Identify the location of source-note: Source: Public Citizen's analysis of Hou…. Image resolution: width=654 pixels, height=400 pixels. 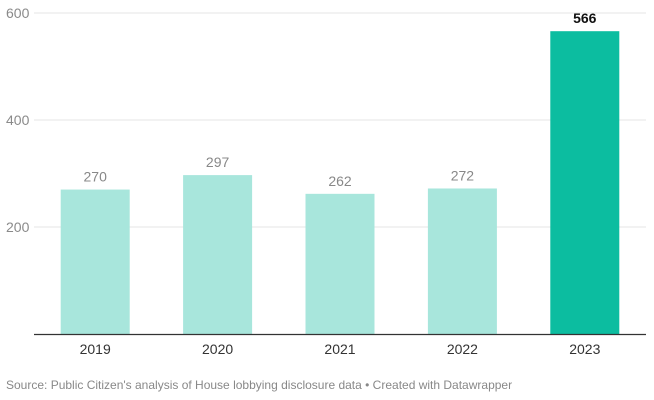
(259, 385).